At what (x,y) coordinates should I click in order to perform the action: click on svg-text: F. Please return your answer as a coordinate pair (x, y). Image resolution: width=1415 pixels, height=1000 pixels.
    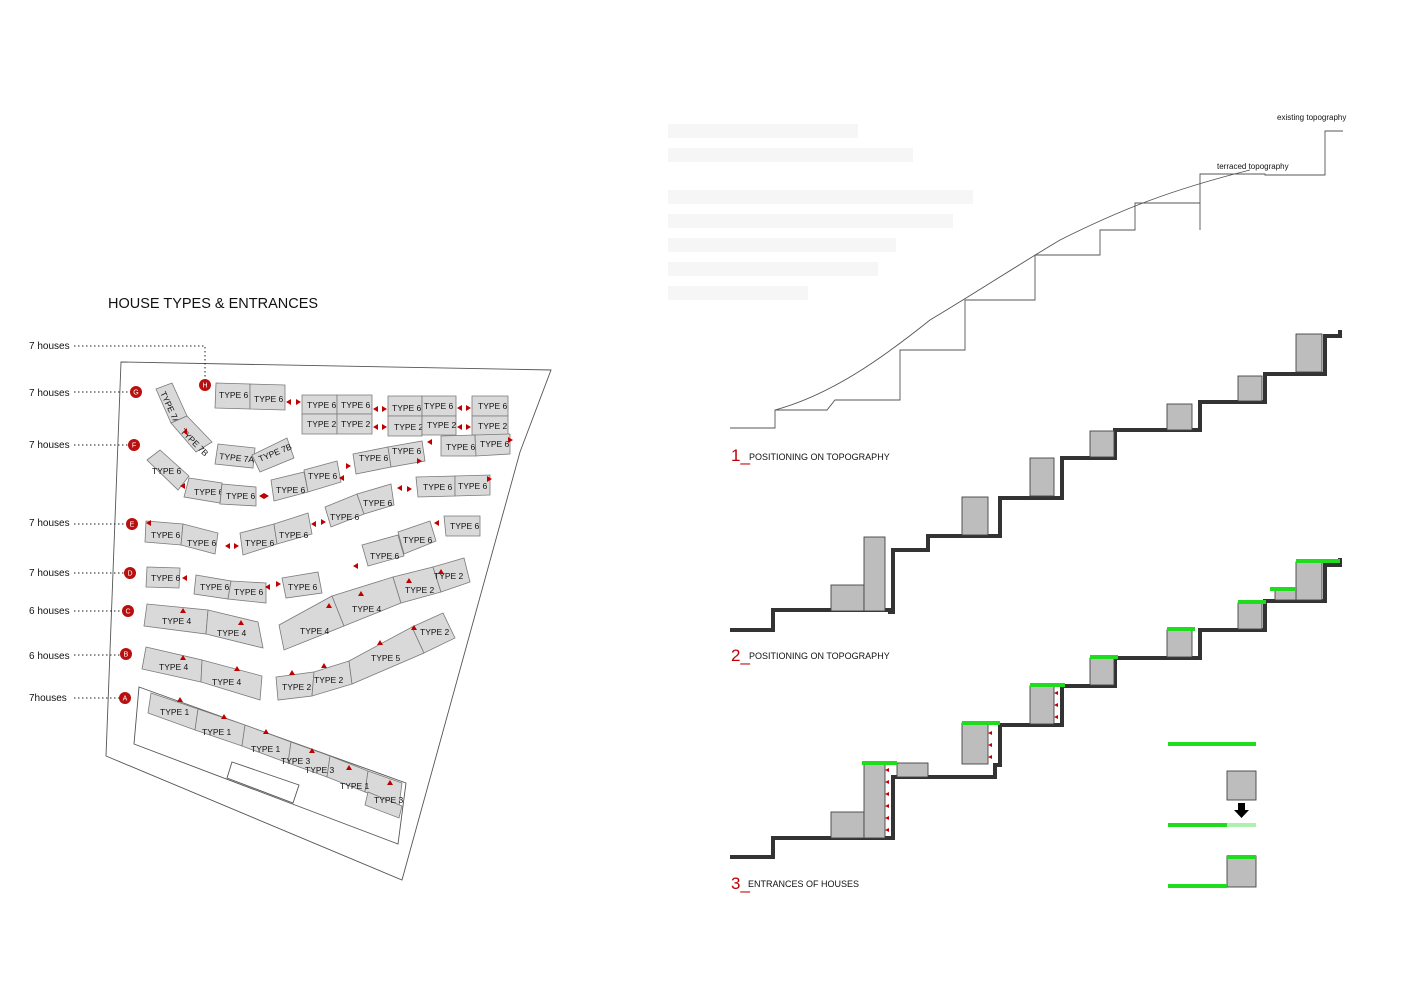
    Looking at the image, I should click on (134, 446).